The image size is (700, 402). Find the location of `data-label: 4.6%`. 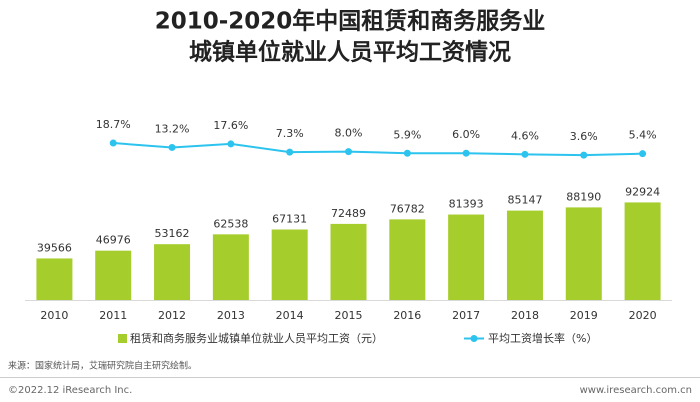

data-label: 4.6% is located at coordinates (525, 135).